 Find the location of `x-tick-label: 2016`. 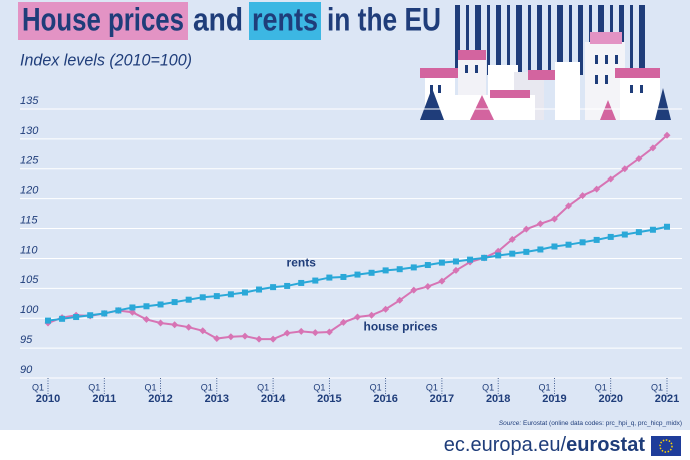

x-tick-label: 2016 is located at coordinates (385, 399).